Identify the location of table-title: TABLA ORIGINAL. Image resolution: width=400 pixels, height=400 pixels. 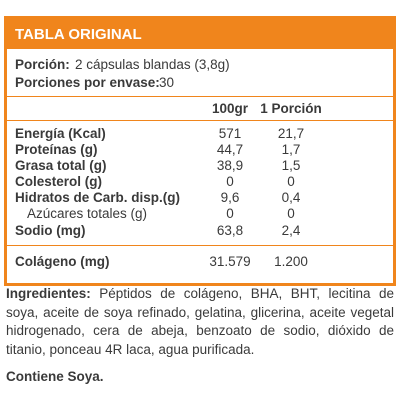
(78, 34).